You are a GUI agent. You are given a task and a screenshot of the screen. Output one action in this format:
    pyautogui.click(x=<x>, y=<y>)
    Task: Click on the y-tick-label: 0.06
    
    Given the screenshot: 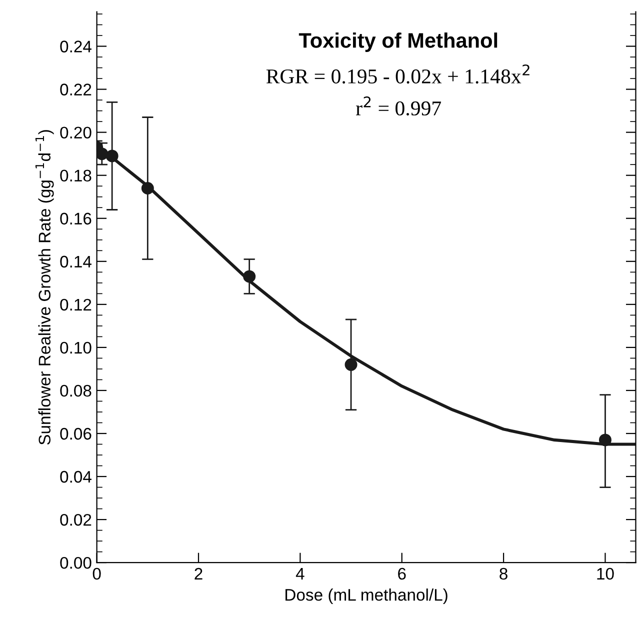 What is the action you would take?
    pyautogui.click(x=76, y=434)
    